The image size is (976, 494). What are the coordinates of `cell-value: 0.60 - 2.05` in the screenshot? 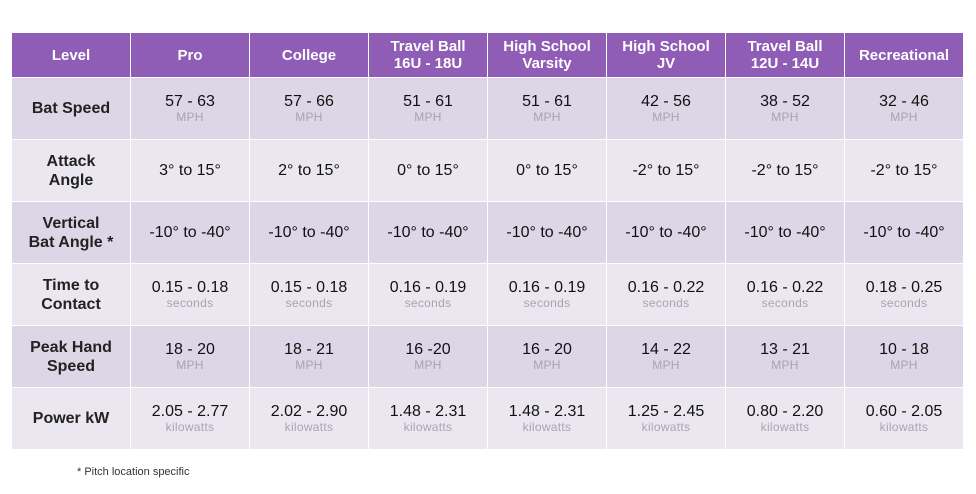 It's located at (904, 411).